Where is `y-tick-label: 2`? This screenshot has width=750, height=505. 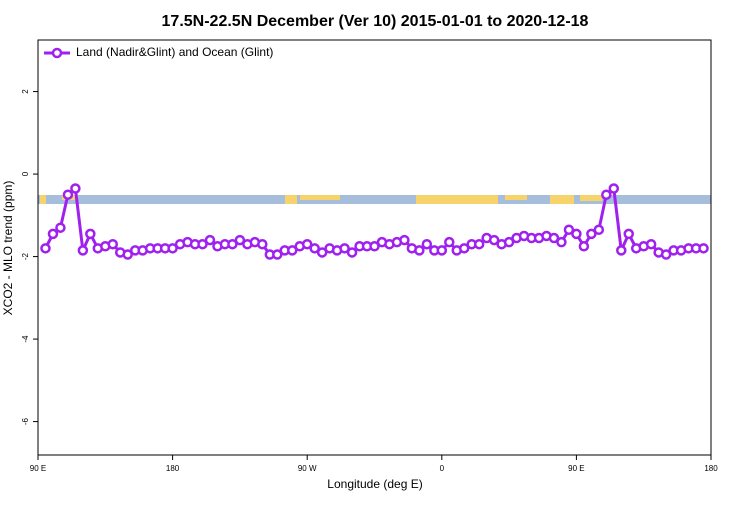 y-tick-label: 2 is located at coordinates (25, 91).